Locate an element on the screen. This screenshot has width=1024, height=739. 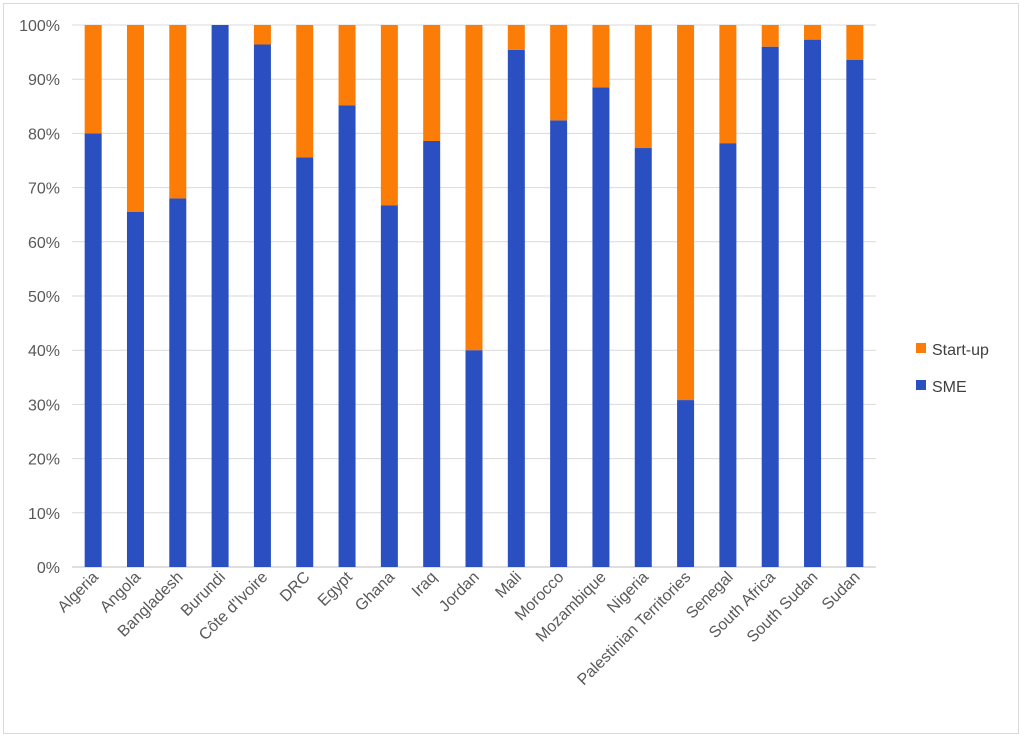
y-tick-label: 80% is located at coordinates (44, 134).